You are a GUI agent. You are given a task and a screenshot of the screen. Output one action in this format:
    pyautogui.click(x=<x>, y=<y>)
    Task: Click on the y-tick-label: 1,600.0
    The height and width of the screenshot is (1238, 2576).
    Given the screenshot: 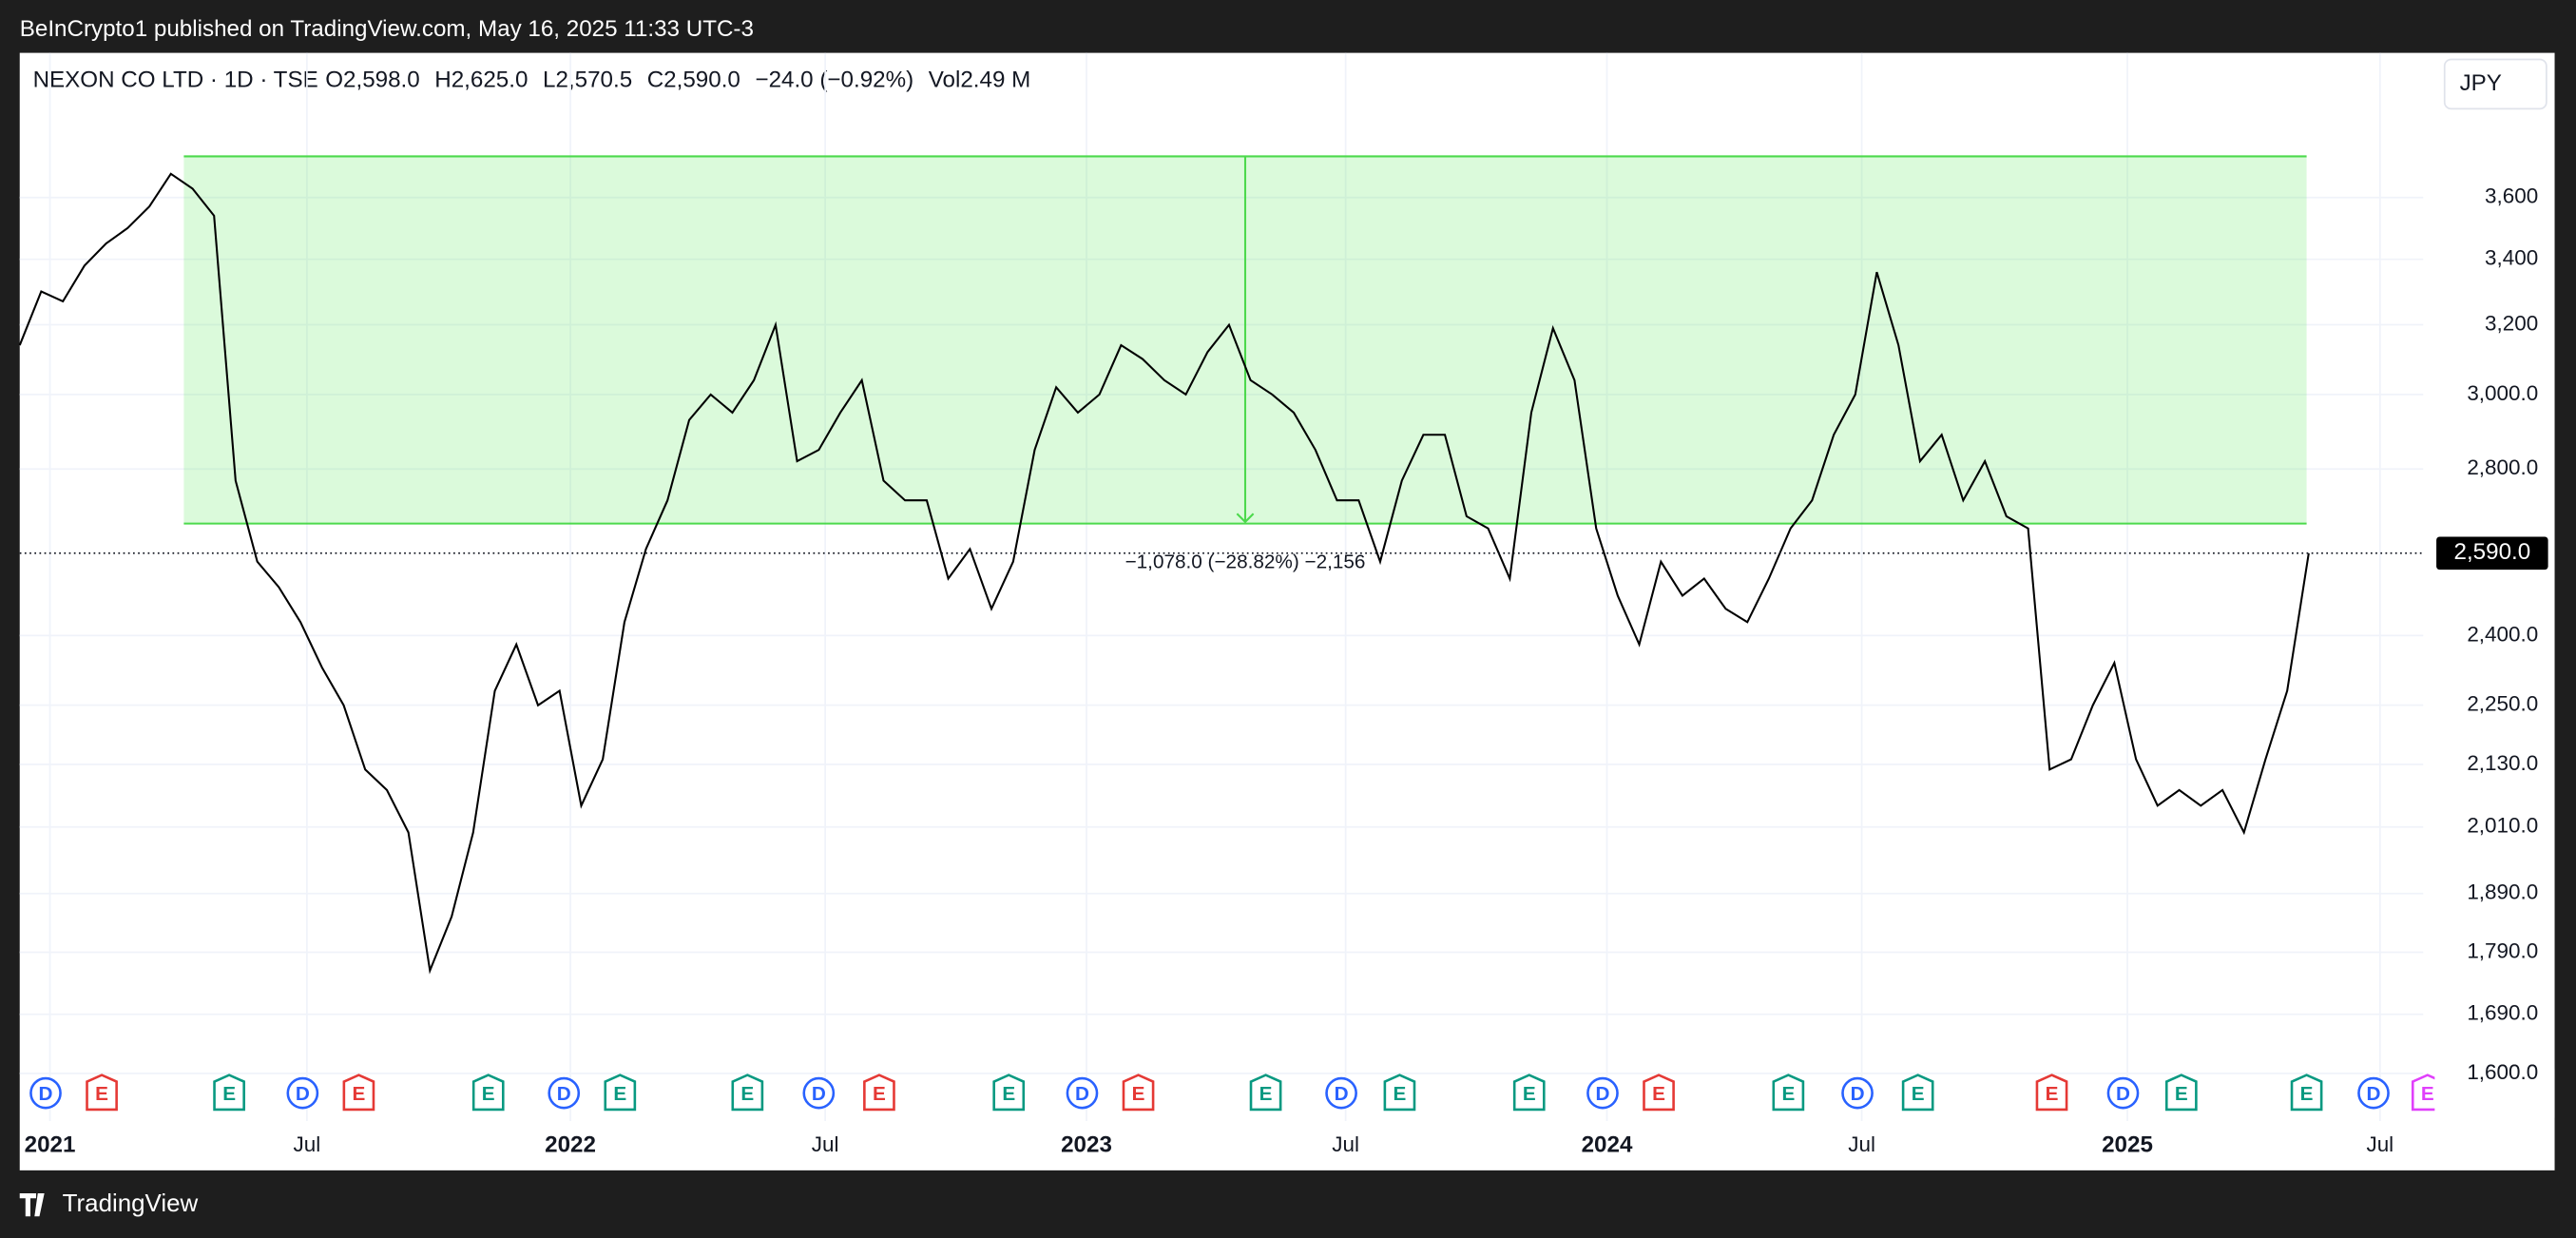 What is the action you would take?
    pyautogui.click(x=2503, y=1072)
    